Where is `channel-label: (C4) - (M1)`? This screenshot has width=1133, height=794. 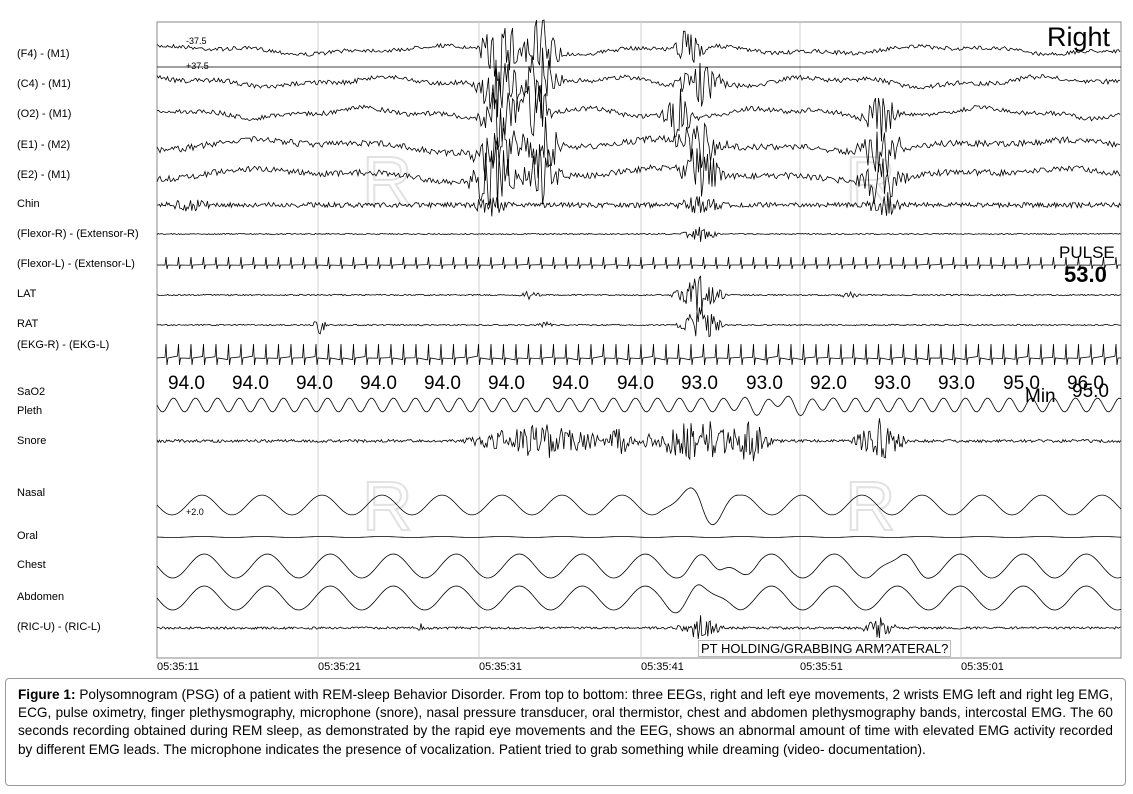
channel-label: (C4) - (M1) is located at coordinates (44, 84).